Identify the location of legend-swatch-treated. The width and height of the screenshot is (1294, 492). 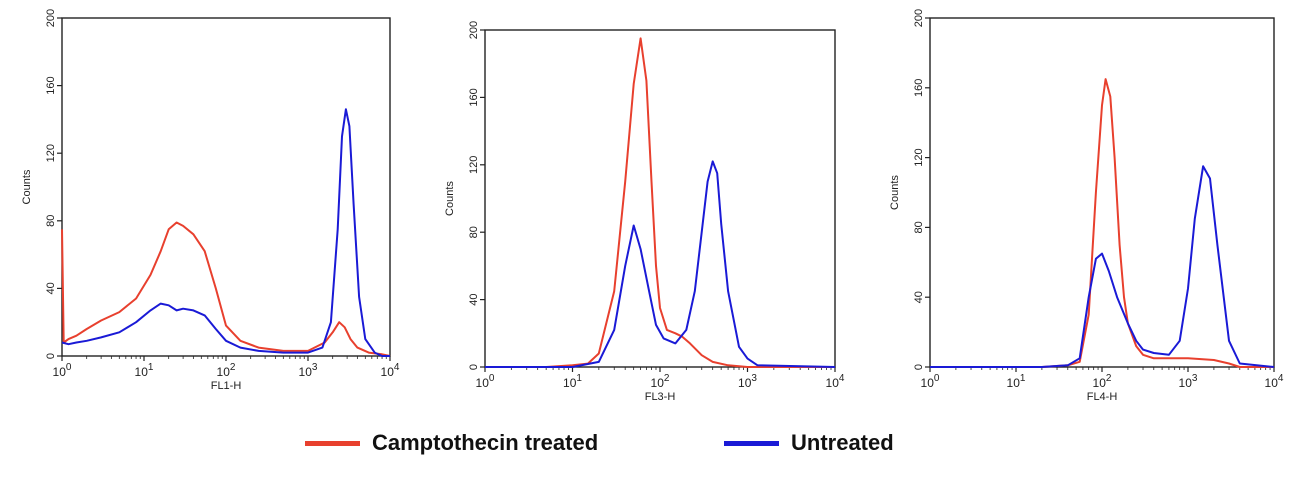
(332, 443).